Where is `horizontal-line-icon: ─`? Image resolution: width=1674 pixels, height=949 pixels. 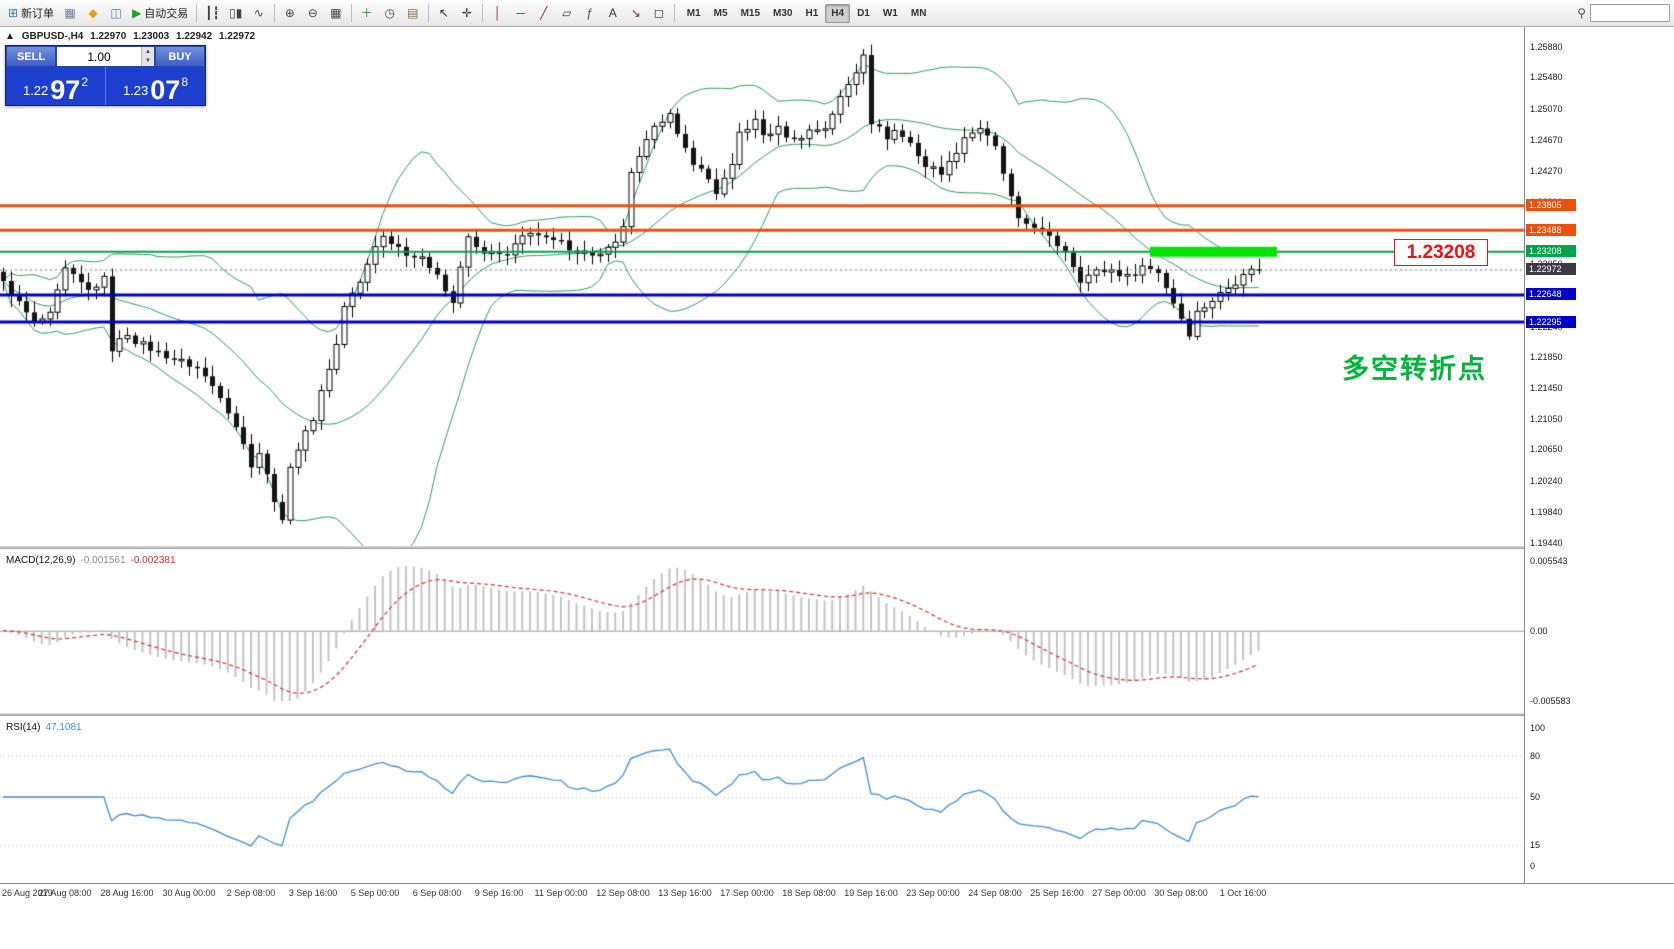 horizontal-line-icon: ─ is located at coordinates (520, 13).